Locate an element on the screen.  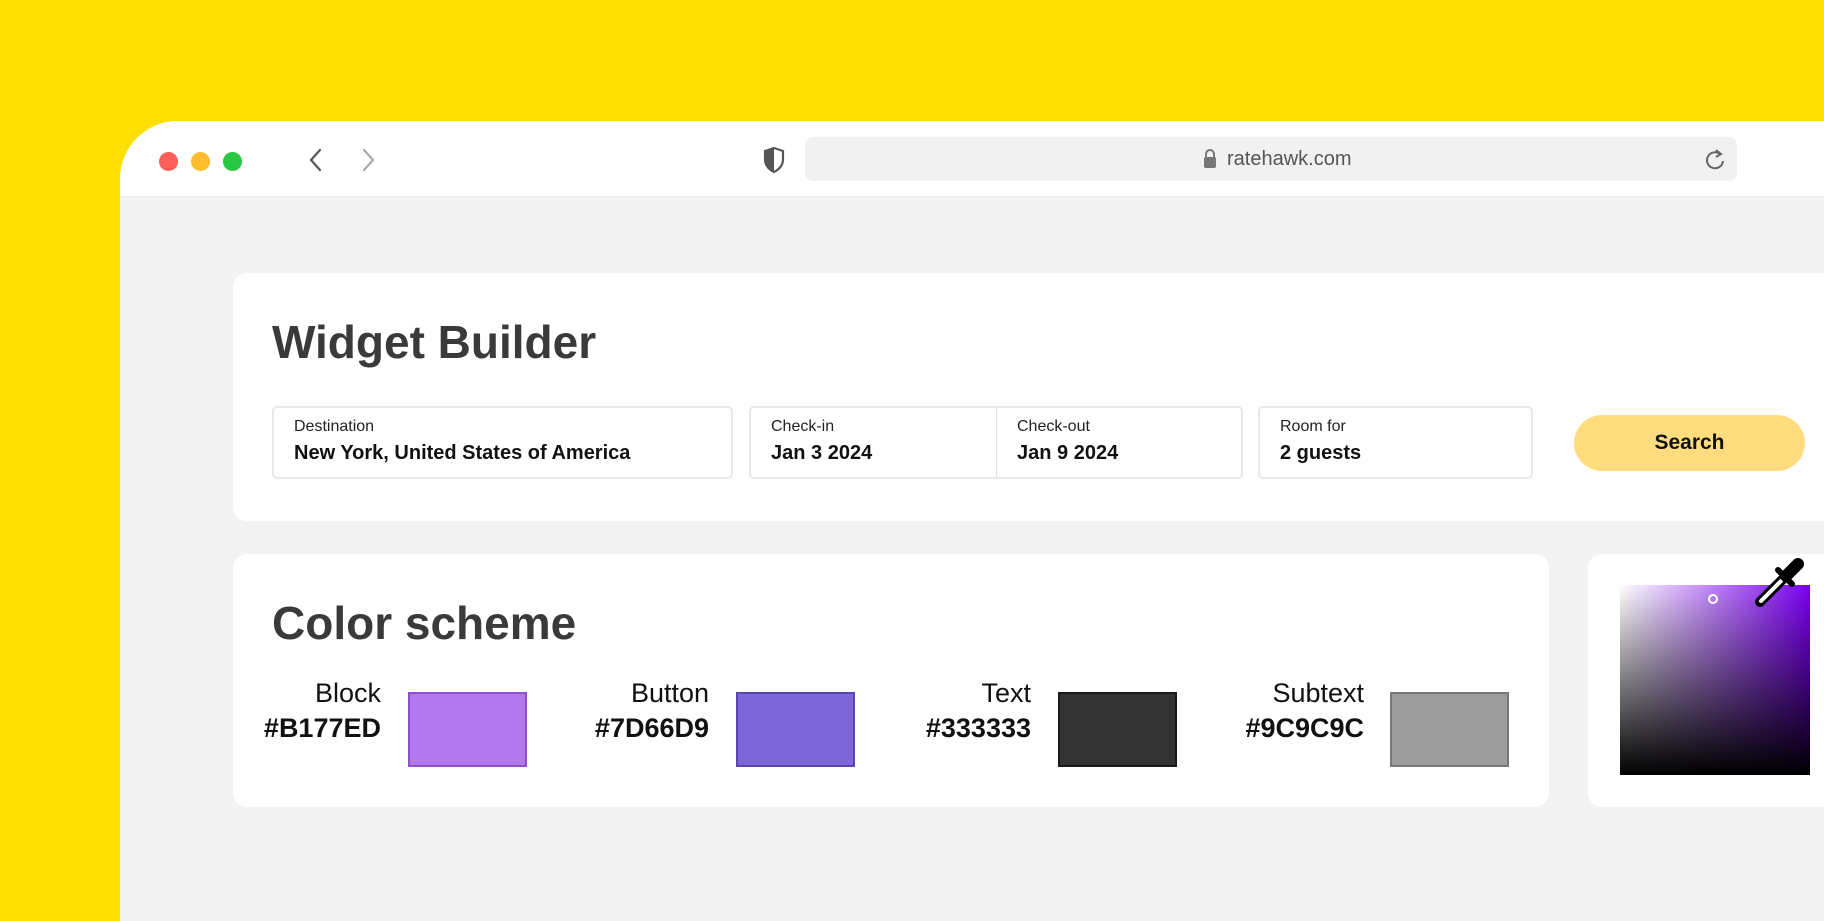
dates-field: Check-in Jan 3 2024 Check-out Jan 9 2024 is located at coordinates (996, 442).